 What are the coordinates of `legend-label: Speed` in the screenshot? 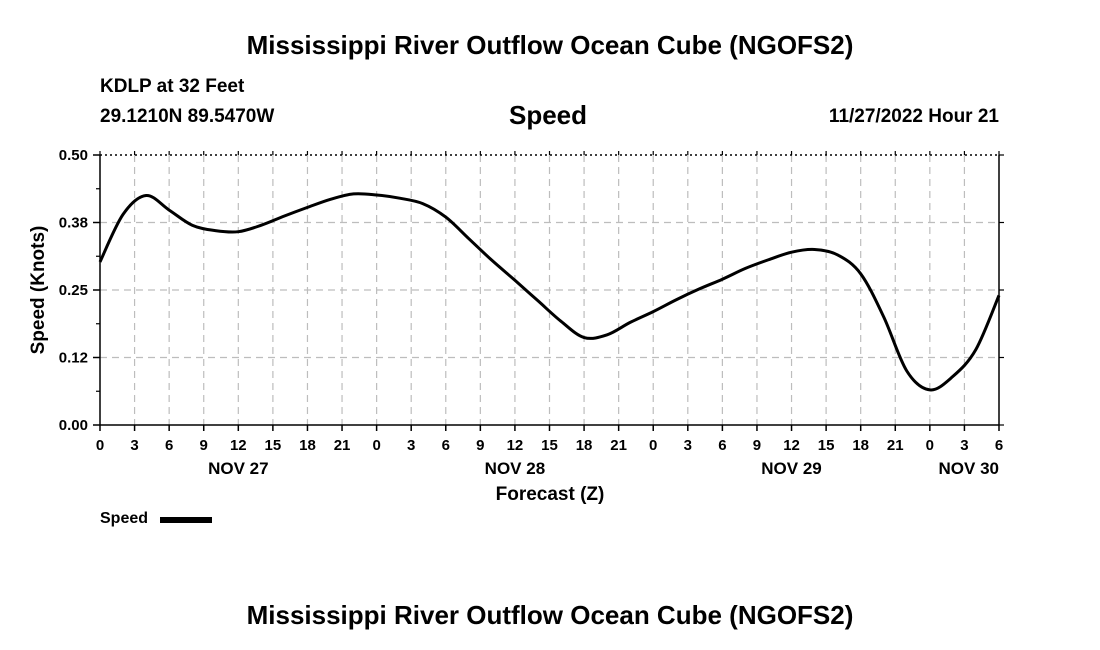 It's located at (124, 518).